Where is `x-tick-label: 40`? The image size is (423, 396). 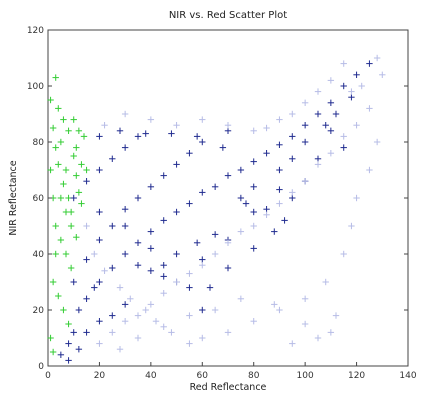
x-tick-label: 40 is located at coordinates (151, 376).